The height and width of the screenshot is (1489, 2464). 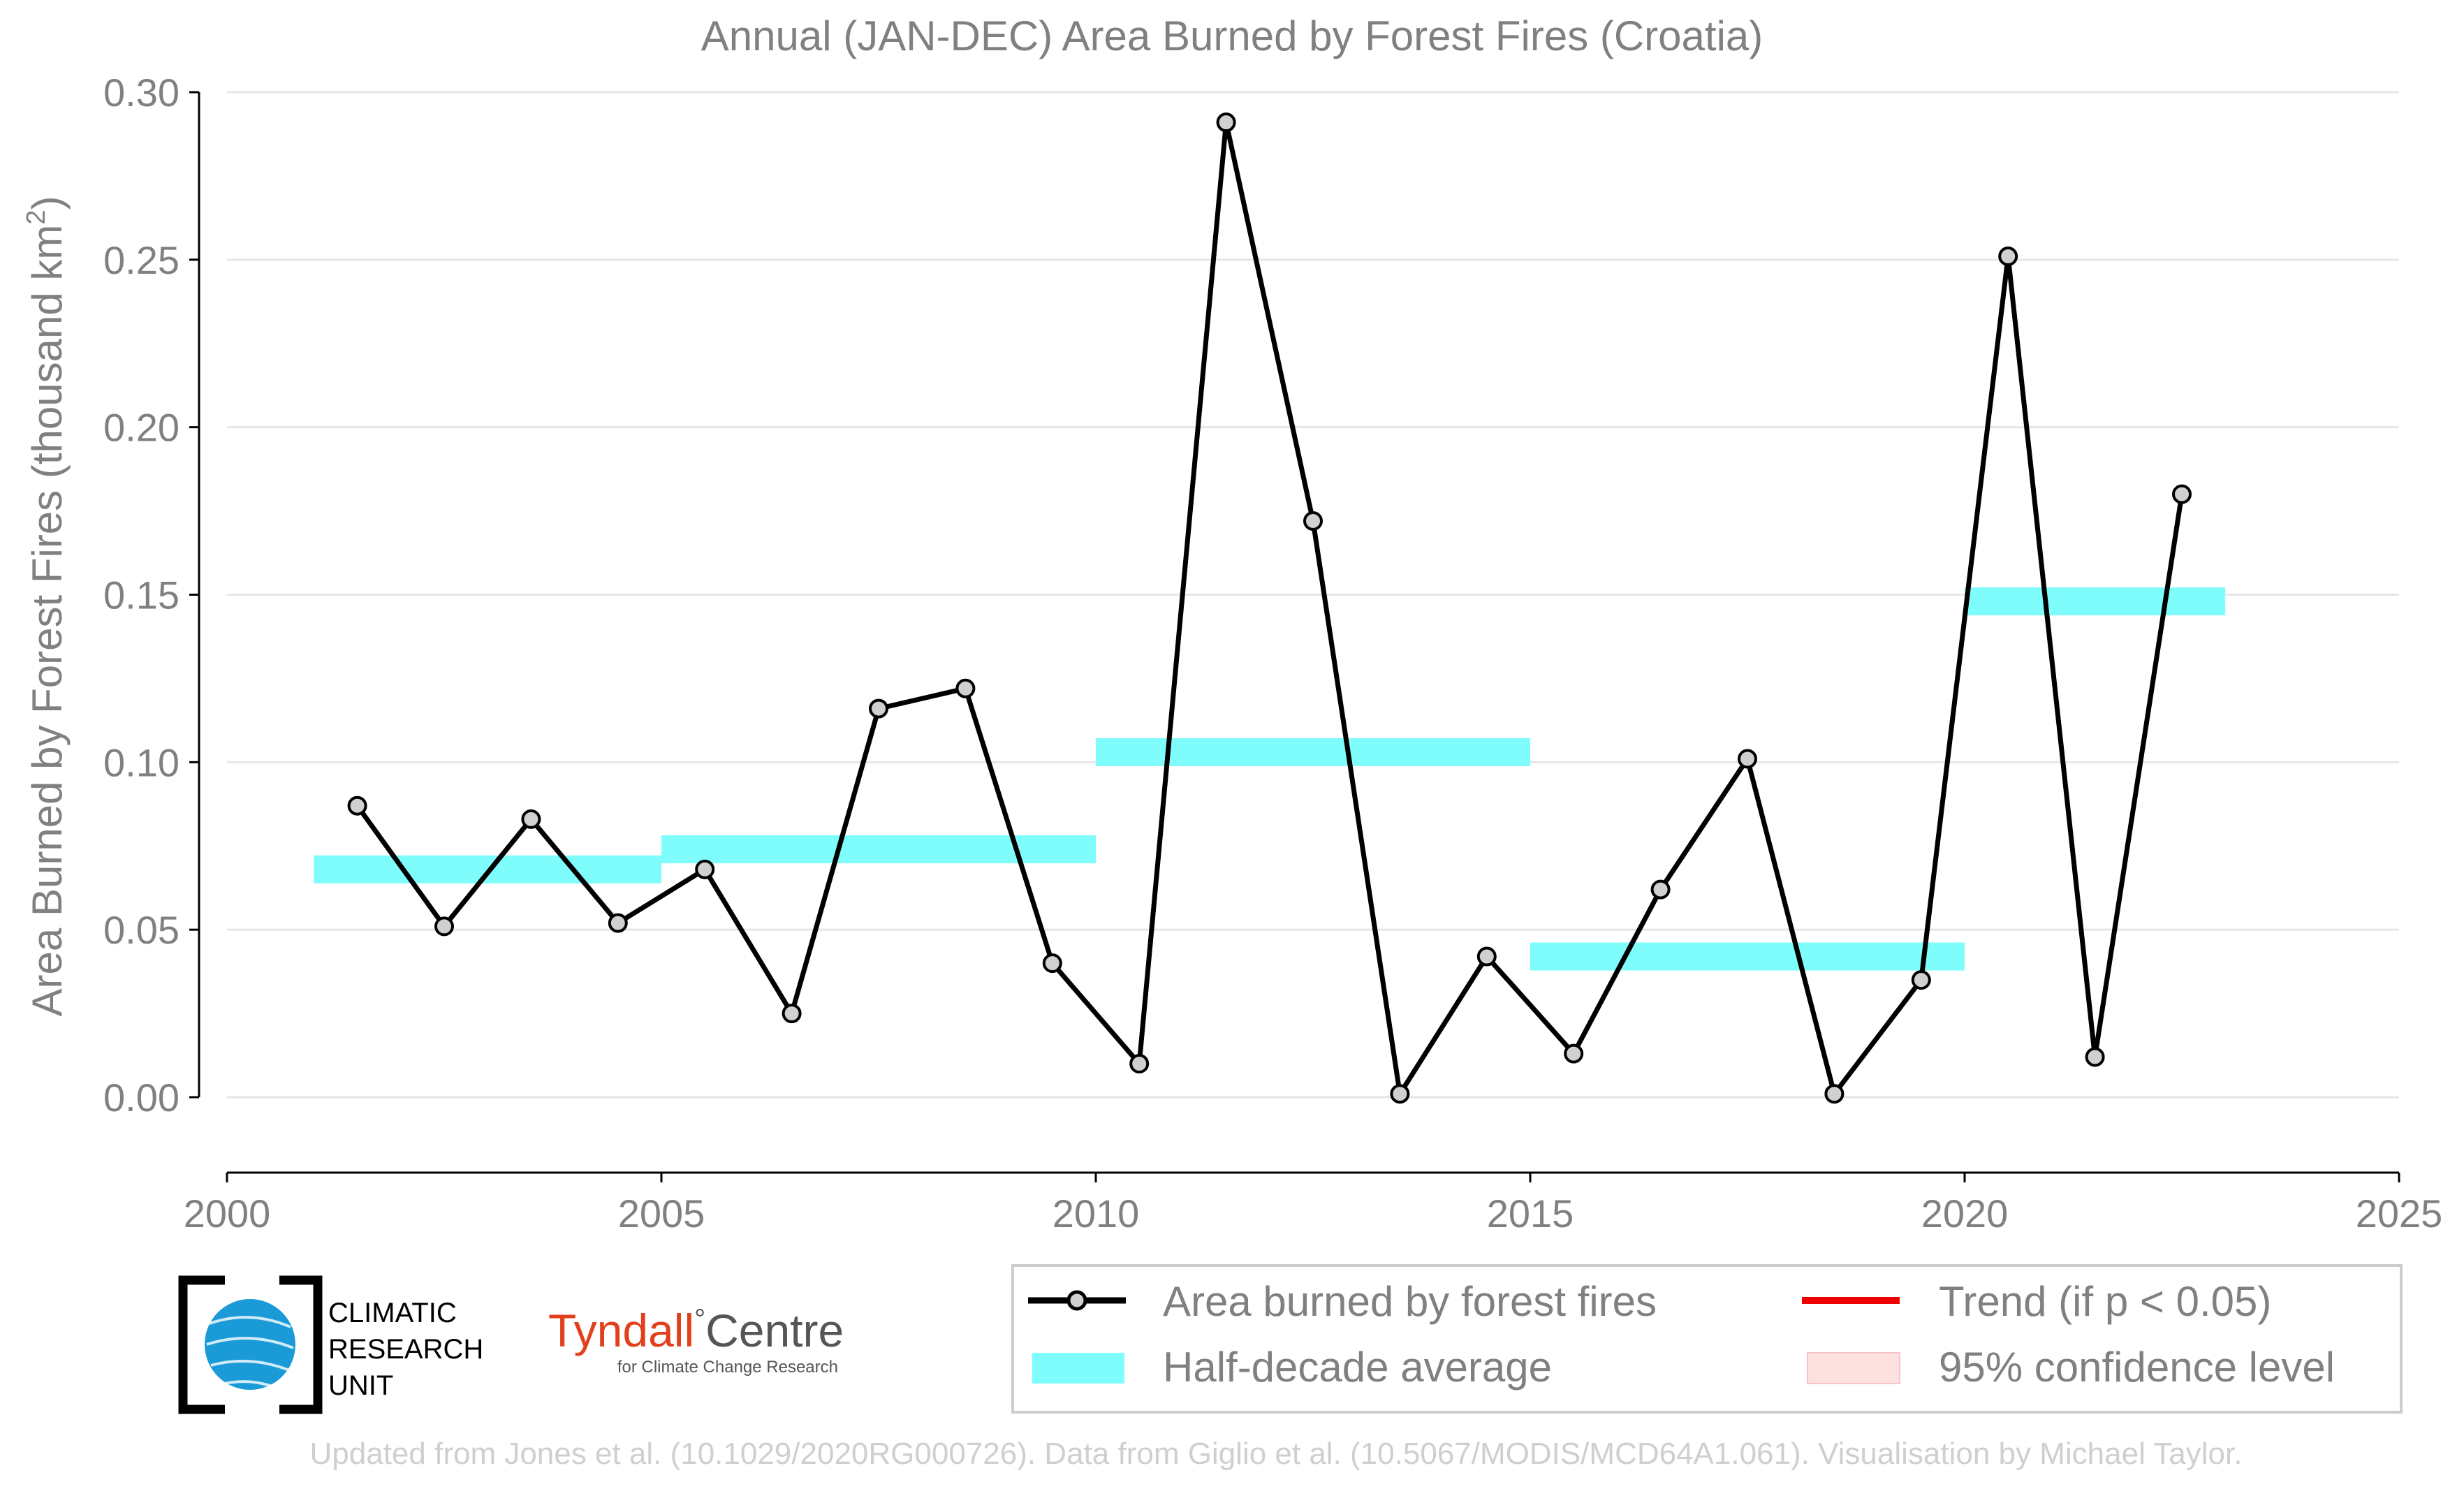 I want to click on cru-logo: CLIMATIC RESEARCH UNIT, so click(x=330, y=1344).